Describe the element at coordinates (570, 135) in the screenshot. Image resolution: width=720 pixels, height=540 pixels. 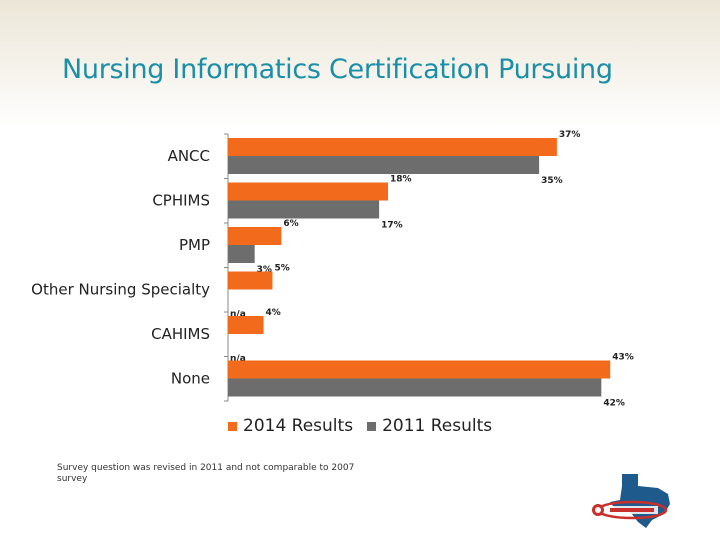
I see `data-label: 37%` at that location.